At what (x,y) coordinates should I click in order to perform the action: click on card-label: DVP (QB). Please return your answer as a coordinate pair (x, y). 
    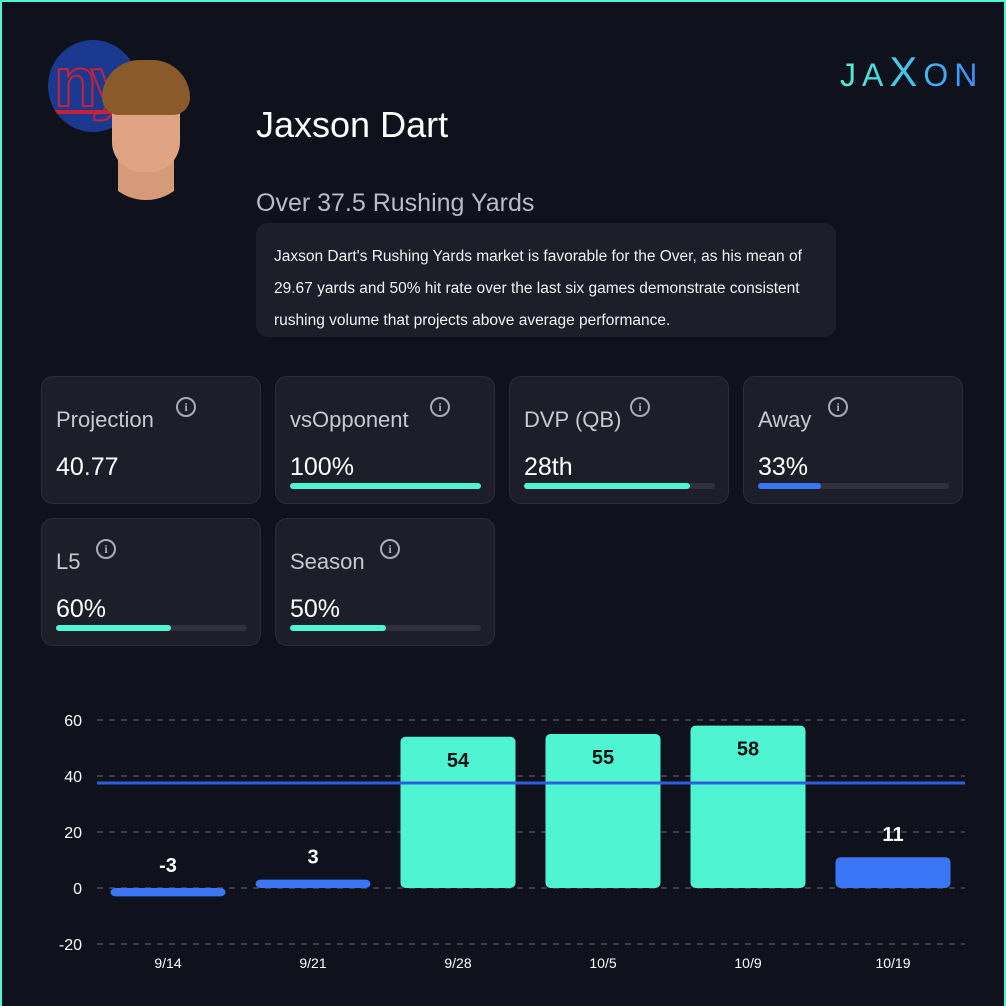
    Looking at the image, I should click on (573, 419).